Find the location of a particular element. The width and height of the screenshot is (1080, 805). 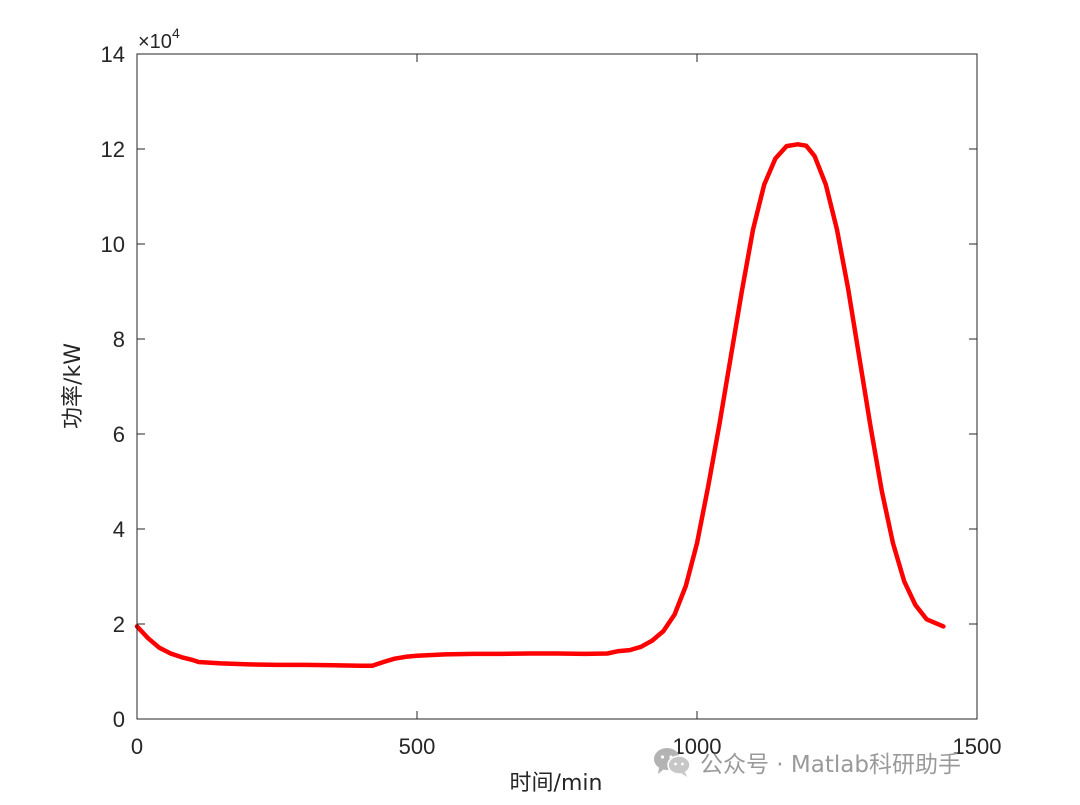

y-exponent-label: ×10⁴ is located at coordinates (159, 39).